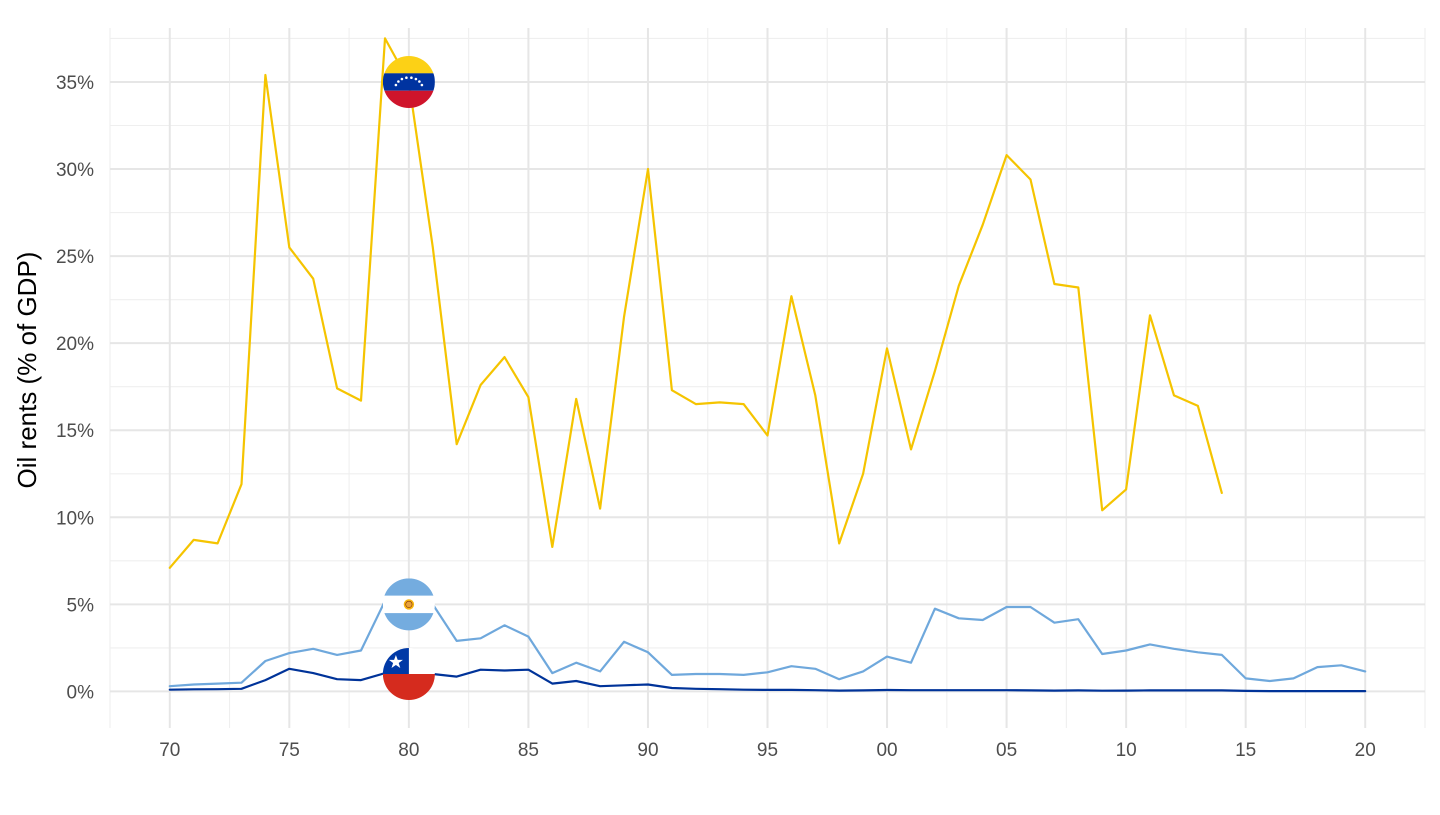  Describe the element at coordinates (75, 170) in the screenshot. I see `y-tick-label: 30%` at that location.